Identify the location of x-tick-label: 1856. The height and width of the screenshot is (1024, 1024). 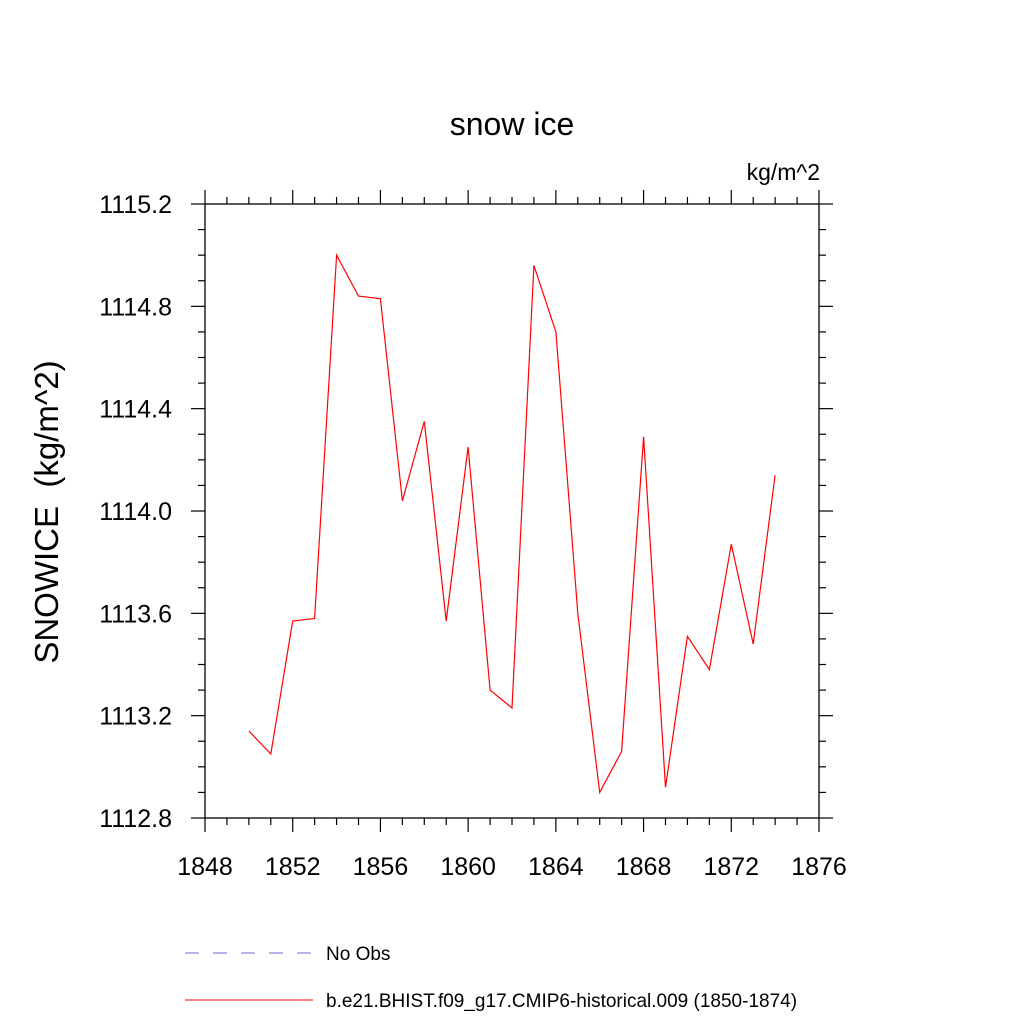
(381, 867).